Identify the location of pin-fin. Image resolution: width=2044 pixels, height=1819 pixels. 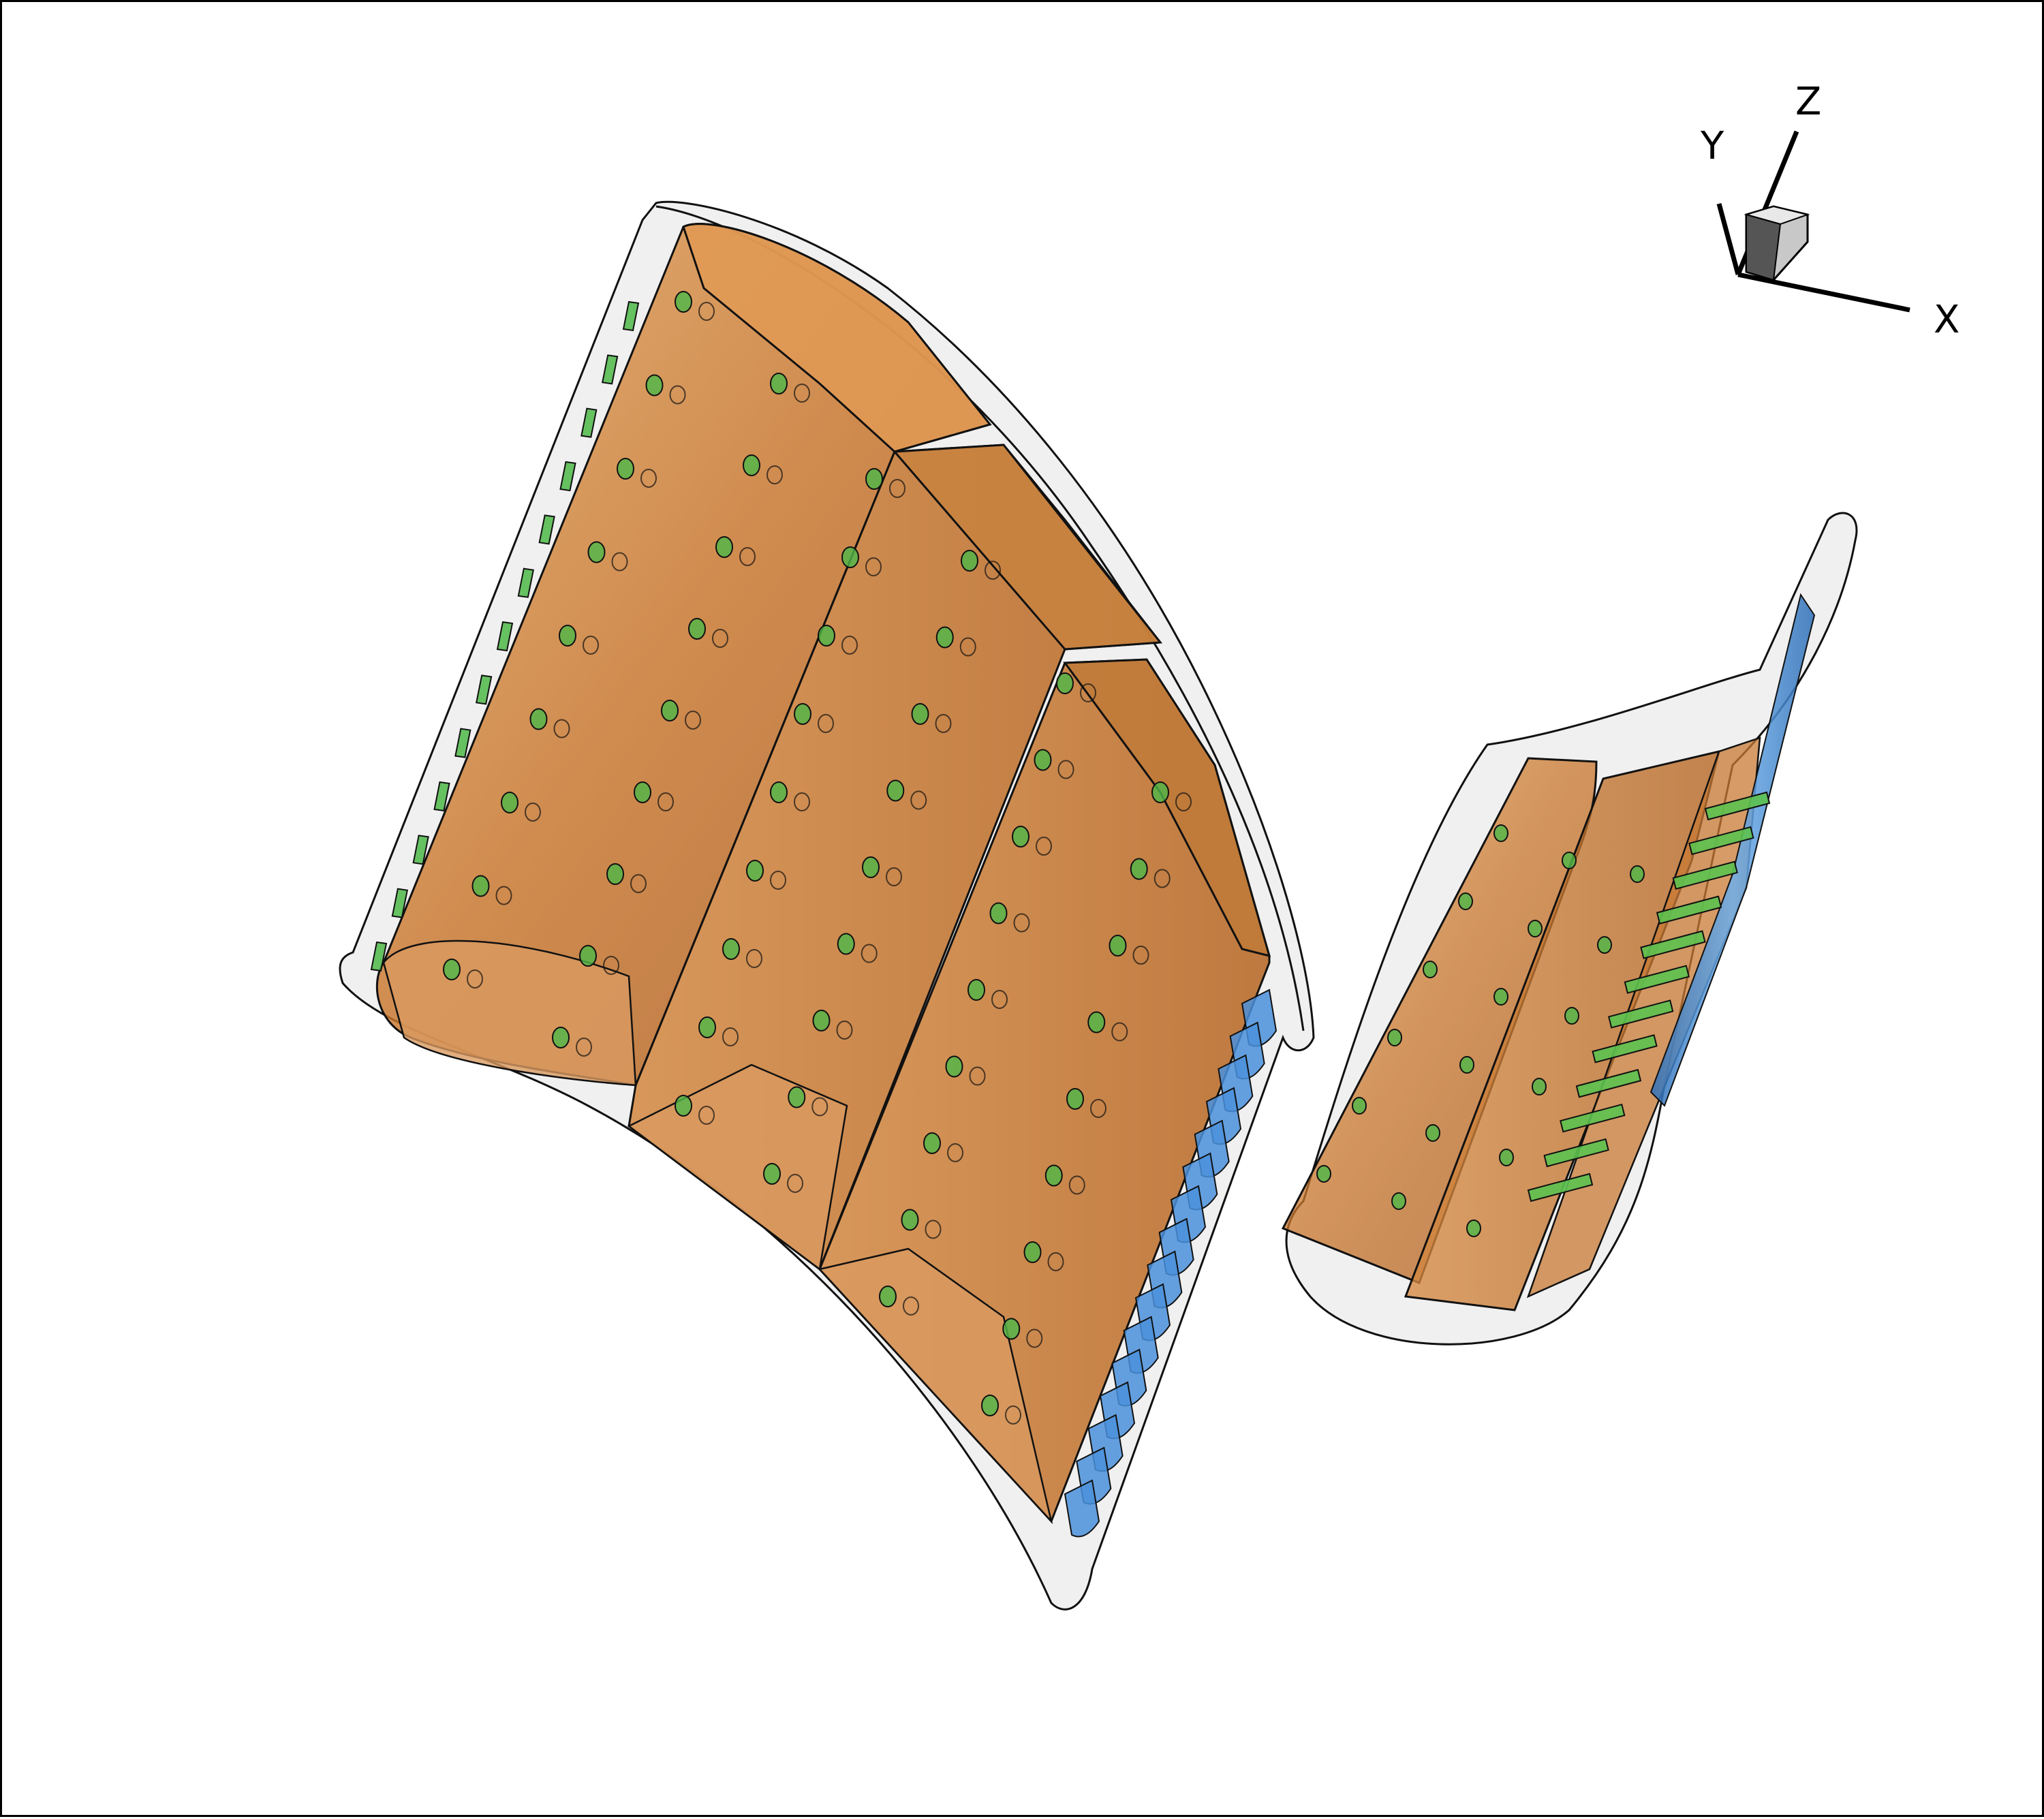
(1082, 1509).